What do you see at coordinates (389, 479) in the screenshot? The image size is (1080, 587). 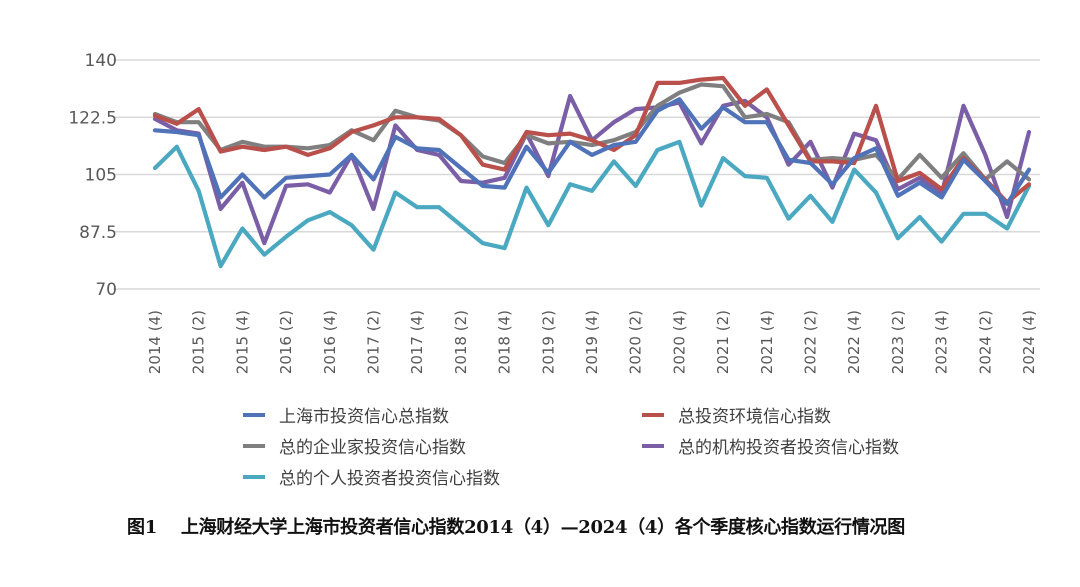 I see `legend-label: 总的个人投资者投资信心指数` at bounding box center [389, 479].